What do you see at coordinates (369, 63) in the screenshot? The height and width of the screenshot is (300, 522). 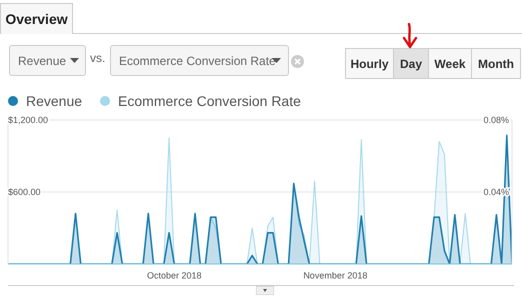 I see `text: Hourly` at bounding box center [369, 63].